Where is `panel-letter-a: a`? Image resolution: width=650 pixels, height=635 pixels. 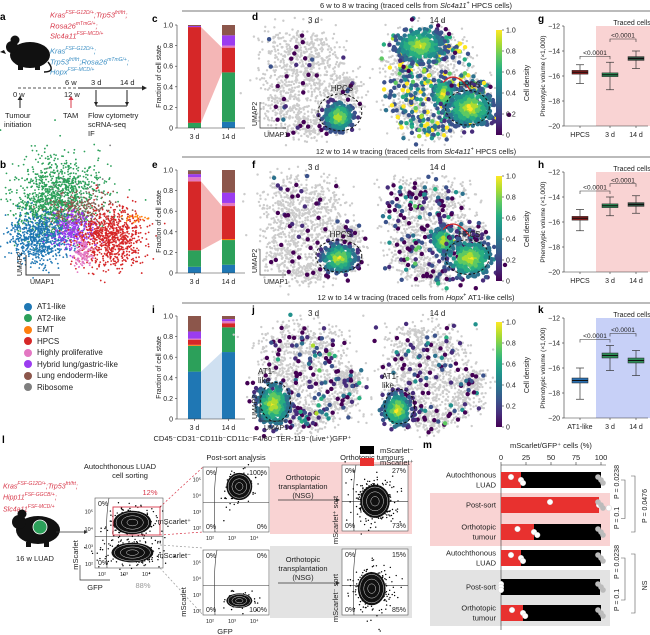
panel-letter-a: a is located at coordinates (3, 17).